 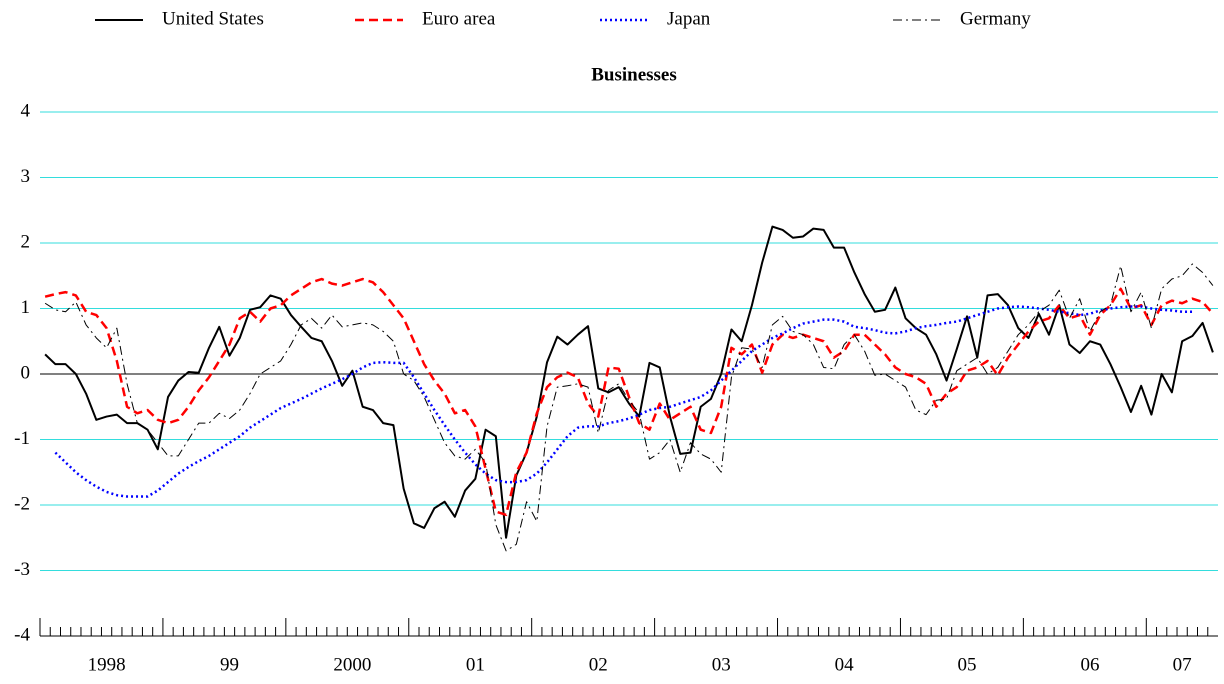 What do you see at coordinates (967, 664) in the screenshot?
I see `x-tick-label: 05` at bounding box center [967, 664].